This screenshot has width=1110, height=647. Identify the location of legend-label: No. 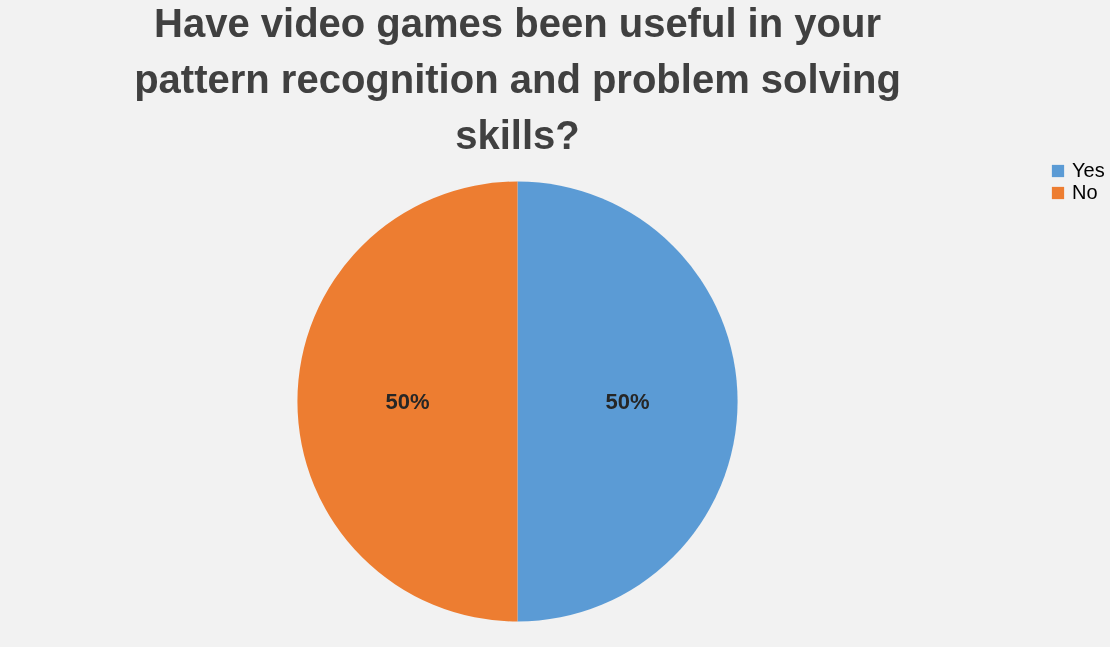
(1085, 192).